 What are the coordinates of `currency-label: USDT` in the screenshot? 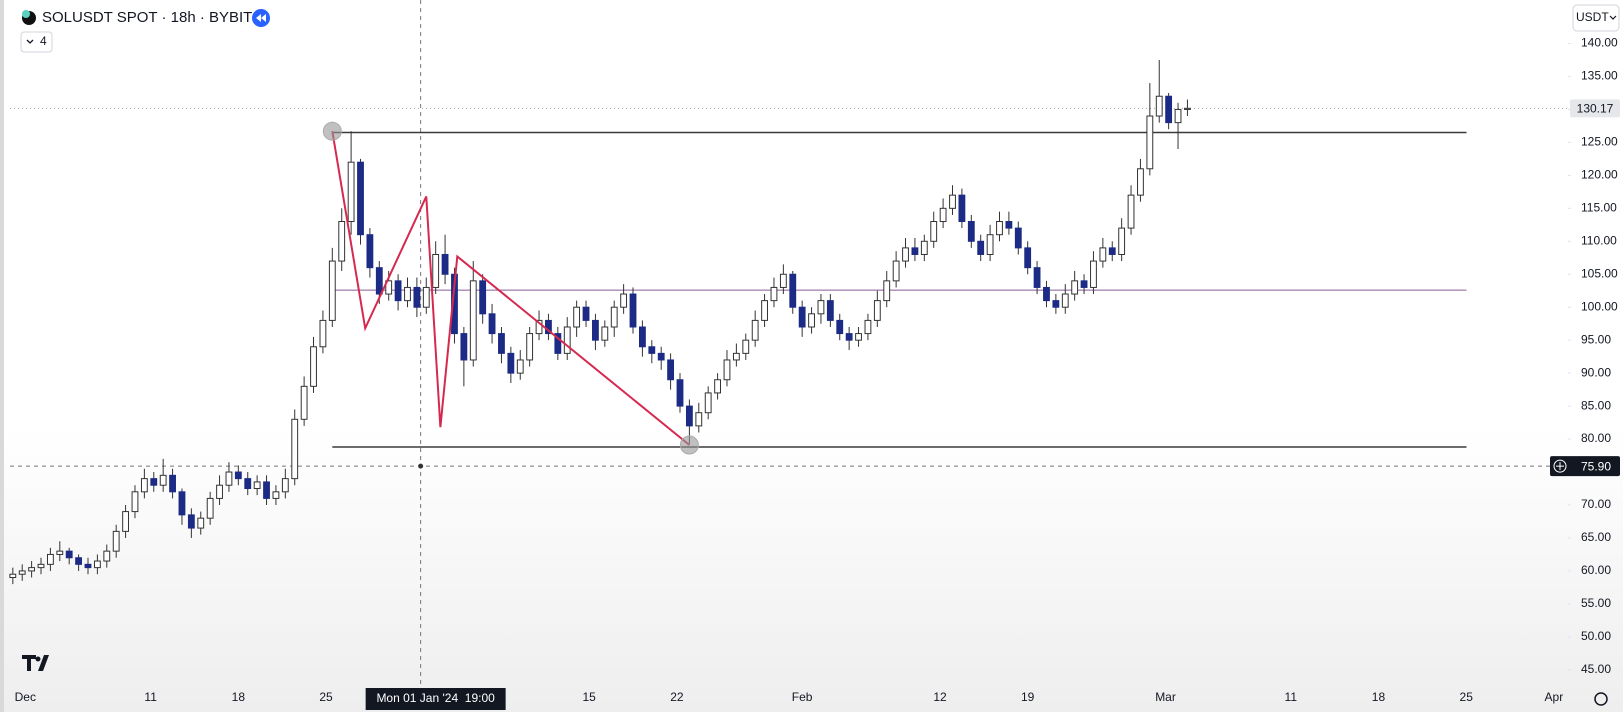 It's located at (1592, 17).